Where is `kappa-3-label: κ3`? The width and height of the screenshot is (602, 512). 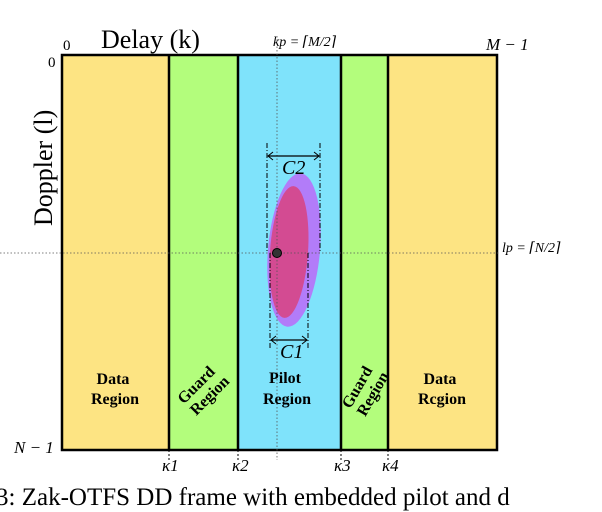
kappa-3-label: κ3 is located at coordinates (342, 465).